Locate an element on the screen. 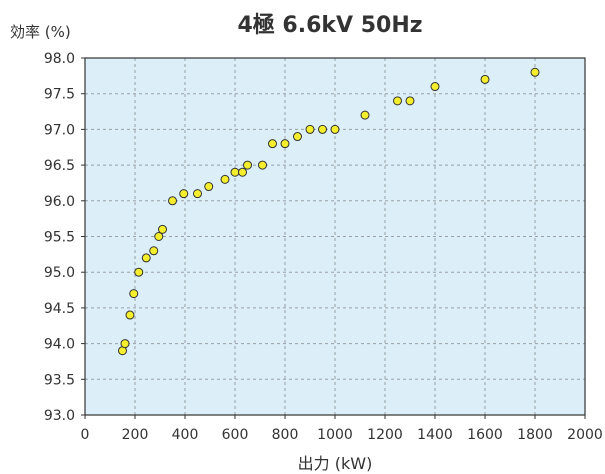 This screenshot has height=474, width=605. y-tick-label: 98.0 is located at coordinates (59, 59).